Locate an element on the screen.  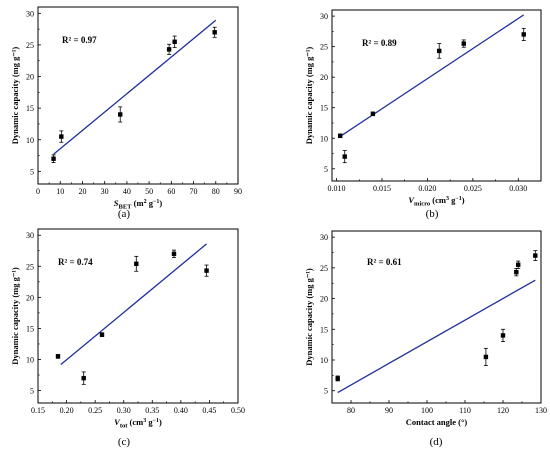
x-tick-label: 120 is located at coordinates (503, 410).